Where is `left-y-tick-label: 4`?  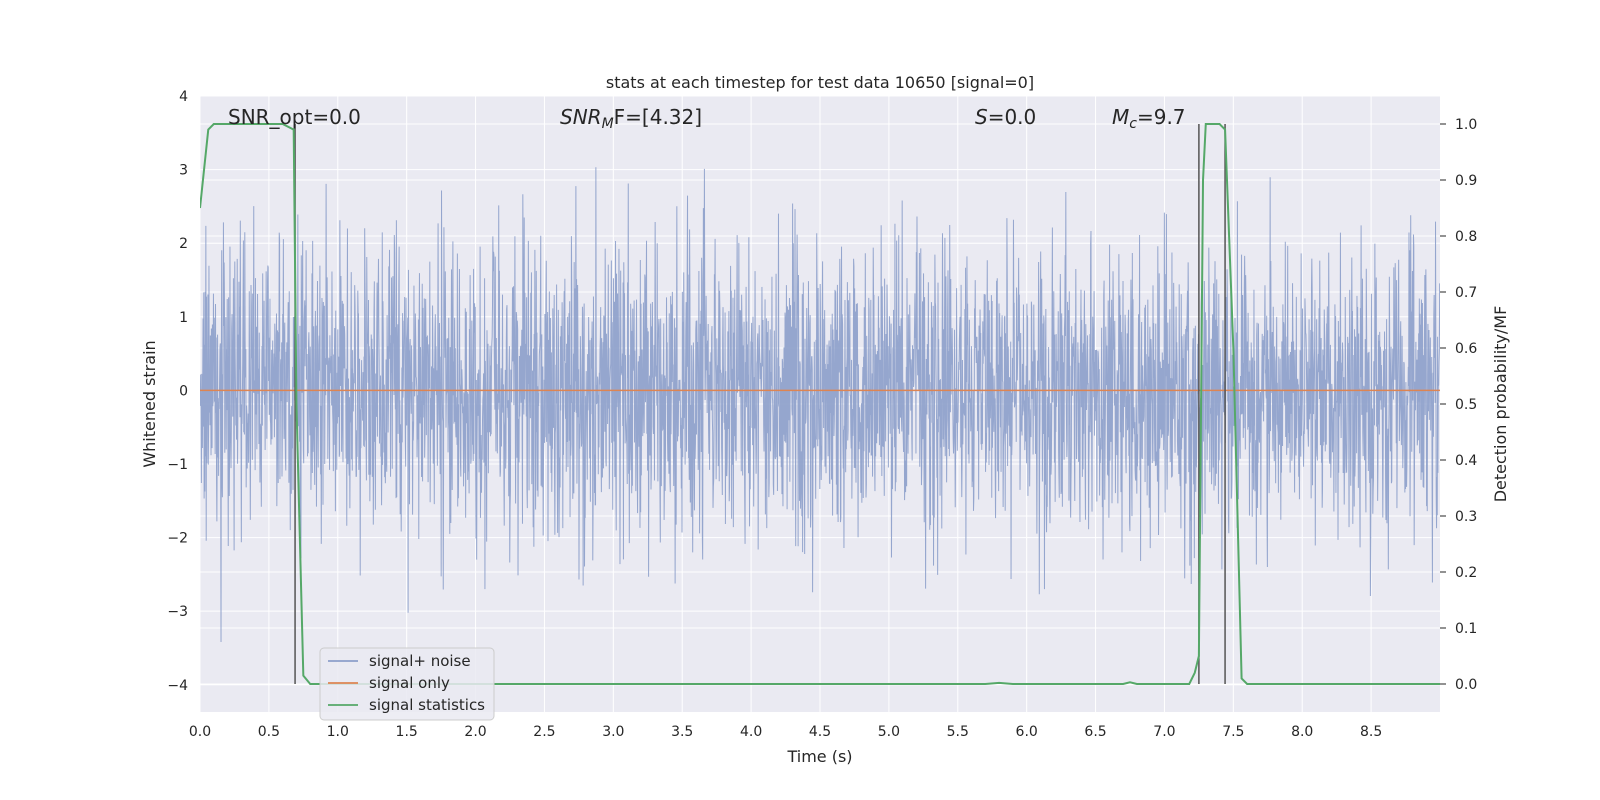
left-y-tick-label: 4 is located at coordinates (183, 97).